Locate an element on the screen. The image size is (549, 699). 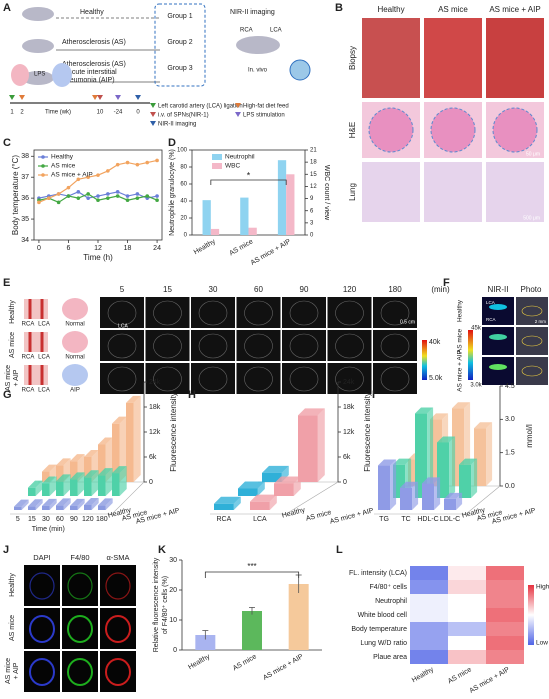
label: H&E is located at coordinates (352, 130).